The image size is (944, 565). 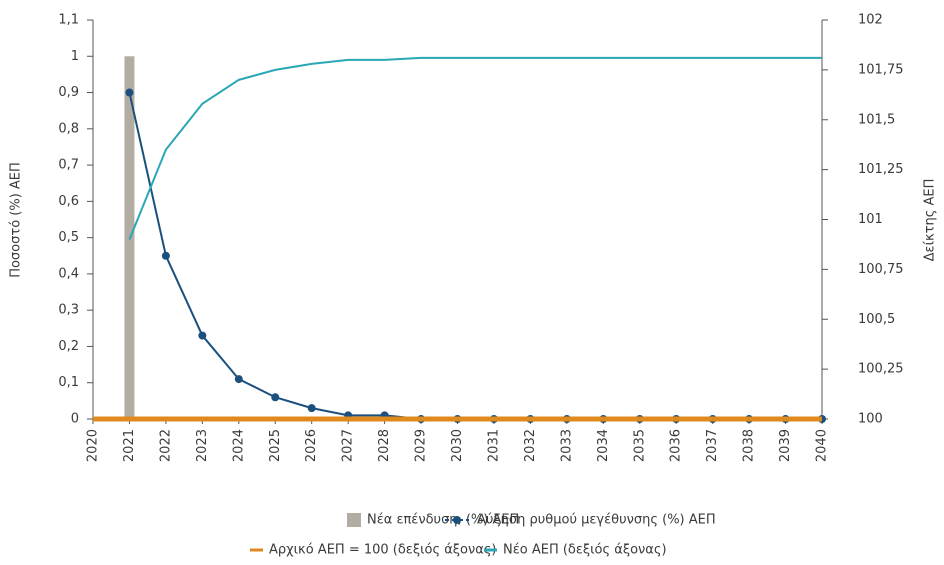 What do you see at coordinates (876, 319) in the screenshot?
I see `y2-tick-label: 100,5` at bounding box center [876, 319].